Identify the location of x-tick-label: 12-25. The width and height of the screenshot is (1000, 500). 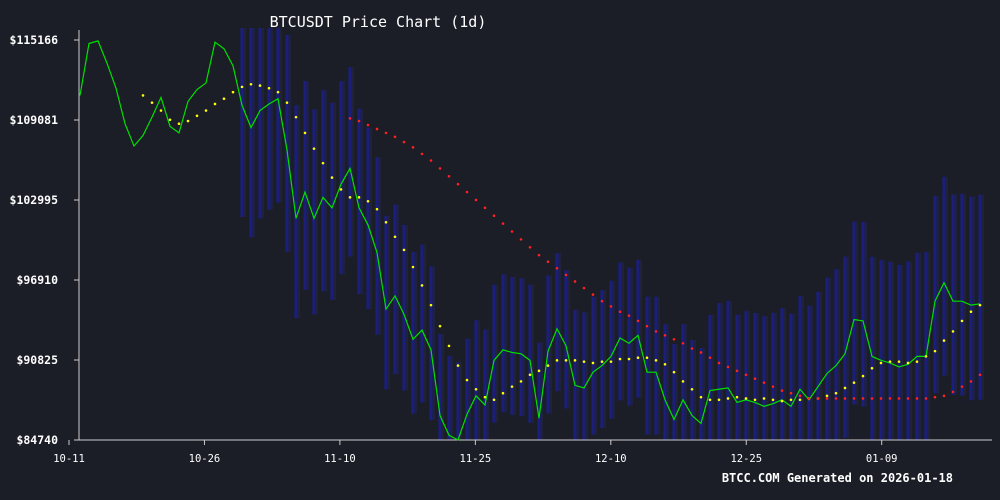
(746, 459).